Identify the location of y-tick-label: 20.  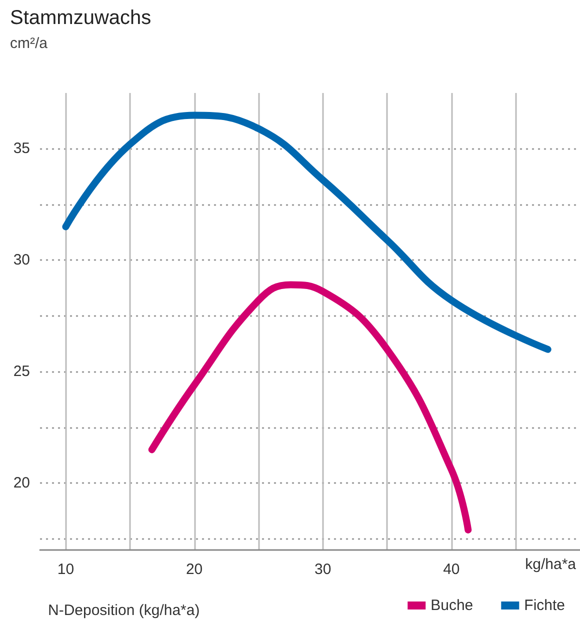
(21, 483).